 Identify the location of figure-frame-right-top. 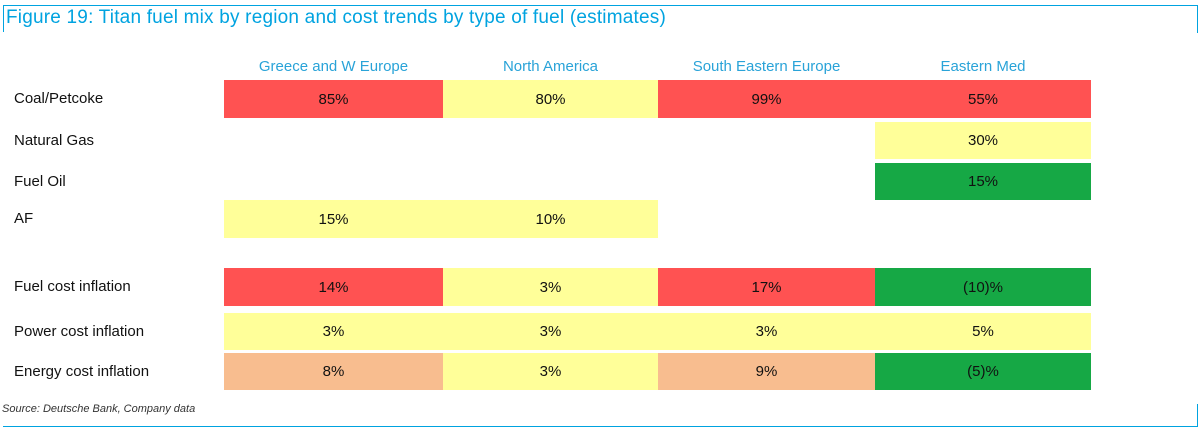
(1197, 19).